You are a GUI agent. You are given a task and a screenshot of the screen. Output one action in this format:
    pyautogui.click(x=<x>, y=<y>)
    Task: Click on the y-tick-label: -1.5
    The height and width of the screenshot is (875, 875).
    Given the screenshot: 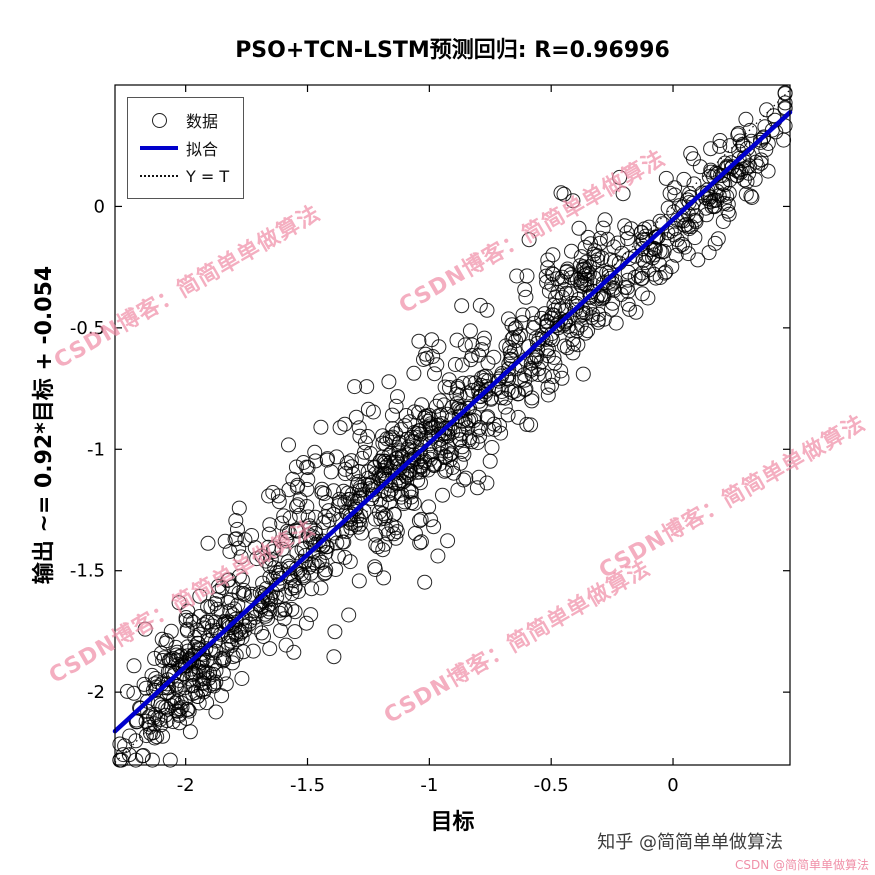 What is the action you would take?
    pyautogui.click(x=87, y=571)
    